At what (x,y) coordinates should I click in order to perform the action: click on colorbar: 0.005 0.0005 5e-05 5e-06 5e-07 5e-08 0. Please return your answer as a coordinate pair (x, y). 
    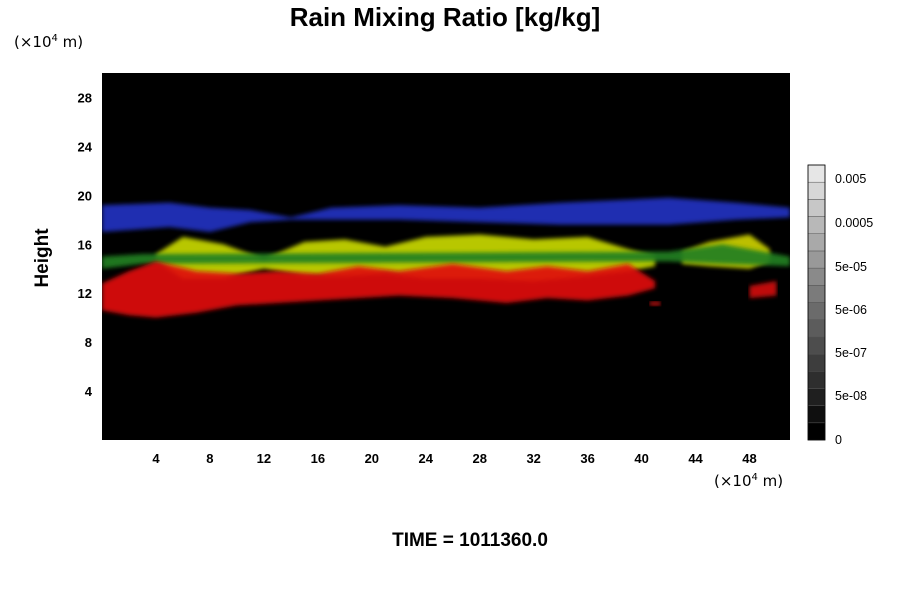
    Looking at the image, I should click on (840, 305).